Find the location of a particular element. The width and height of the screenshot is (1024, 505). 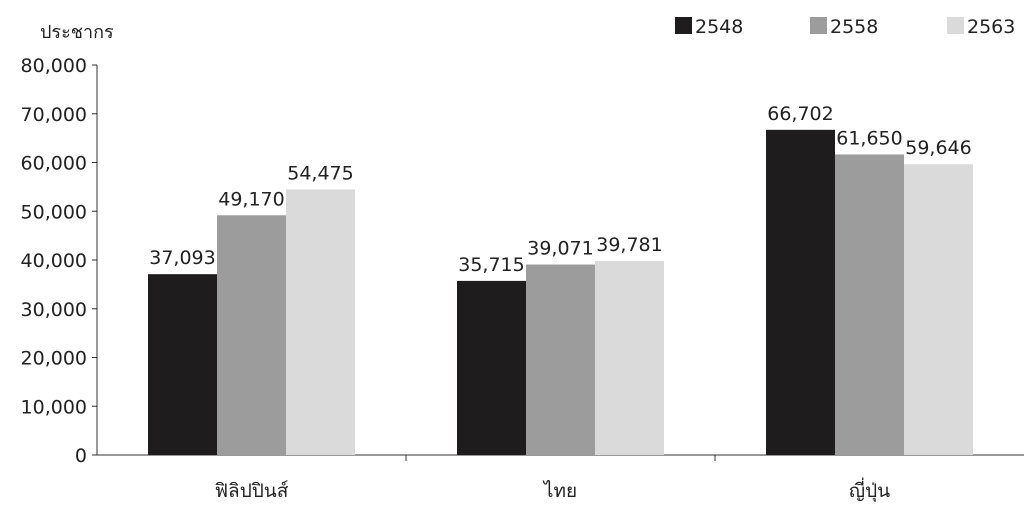

legend-label: 2558 is located at coordinates (854, 27).